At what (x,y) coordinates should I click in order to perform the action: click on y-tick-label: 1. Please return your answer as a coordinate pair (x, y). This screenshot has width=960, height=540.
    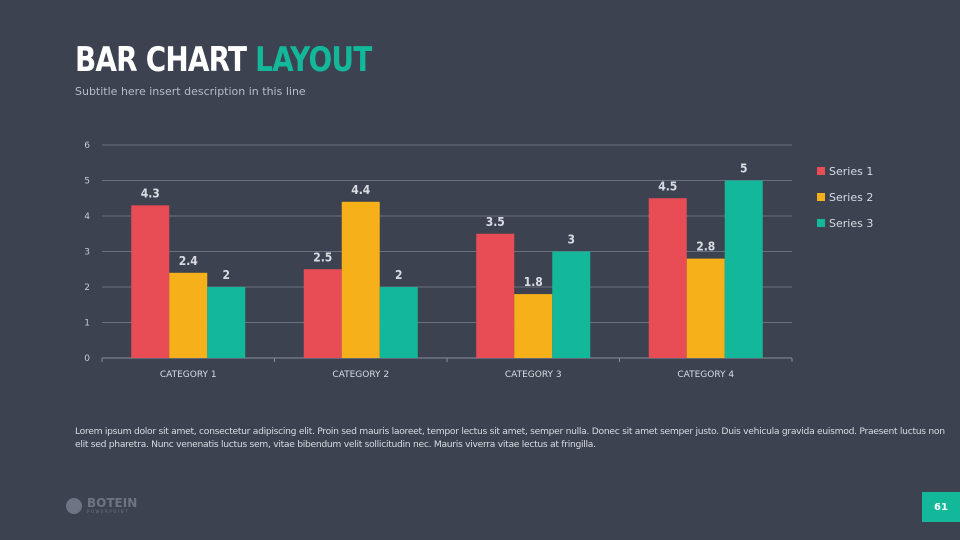
    Looking at the image, I should click on (87, 324).